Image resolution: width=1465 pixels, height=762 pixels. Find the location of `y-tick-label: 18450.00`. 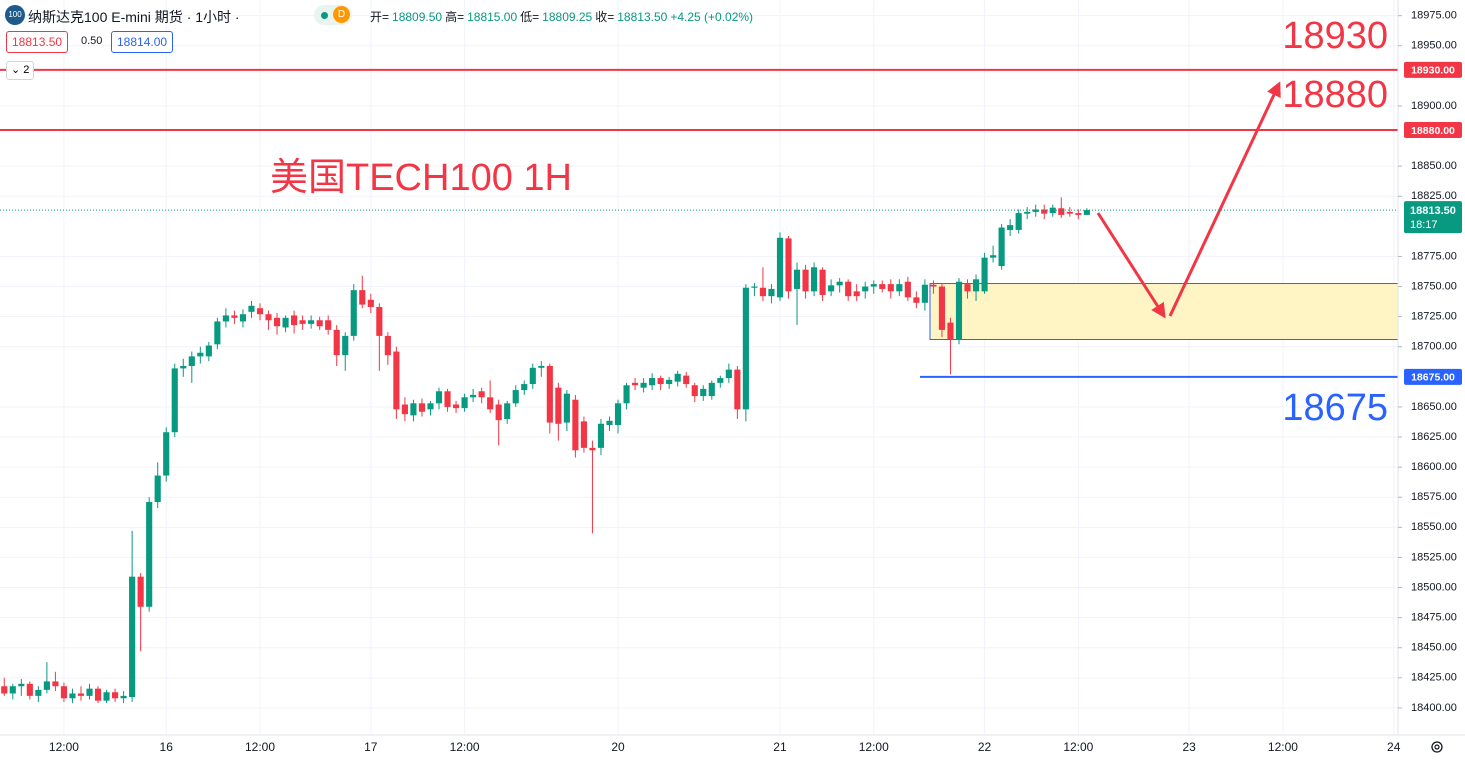

y-tick-label: 18450.00 is located at coordinates (1434, 648).